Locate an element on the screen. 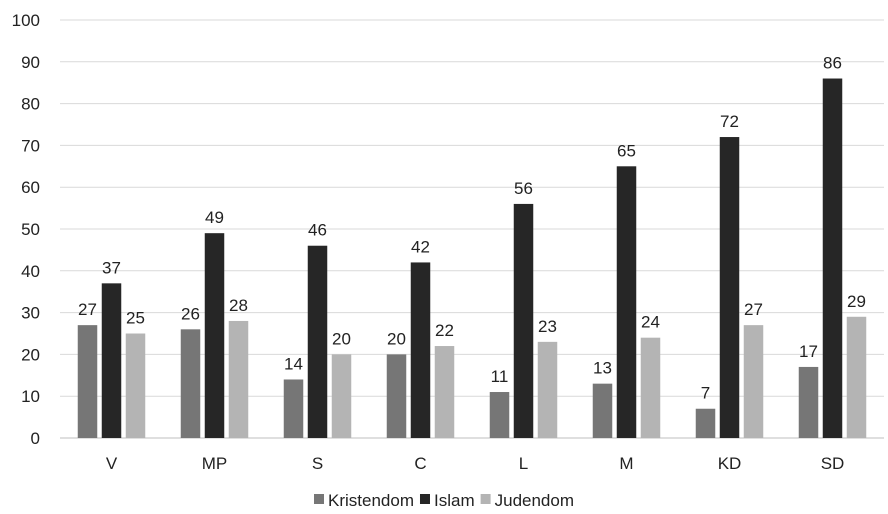 This screenshot has width=888, height=514. x-category-label: L is located at coordinates (523, 463).